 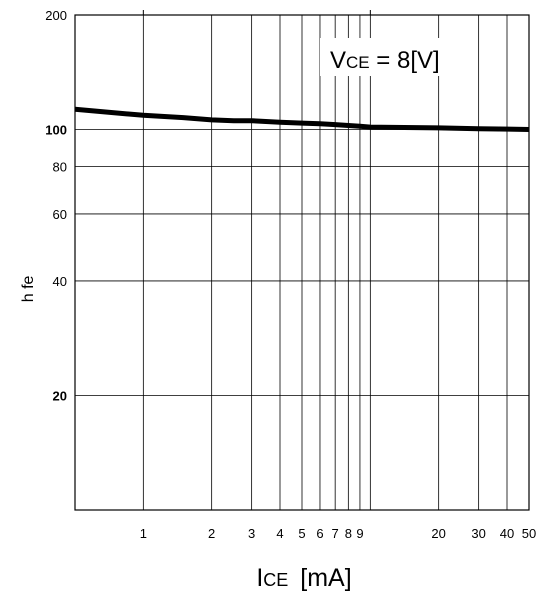 I want to click on y-tick-label: 20, so click(x=60, y=395).